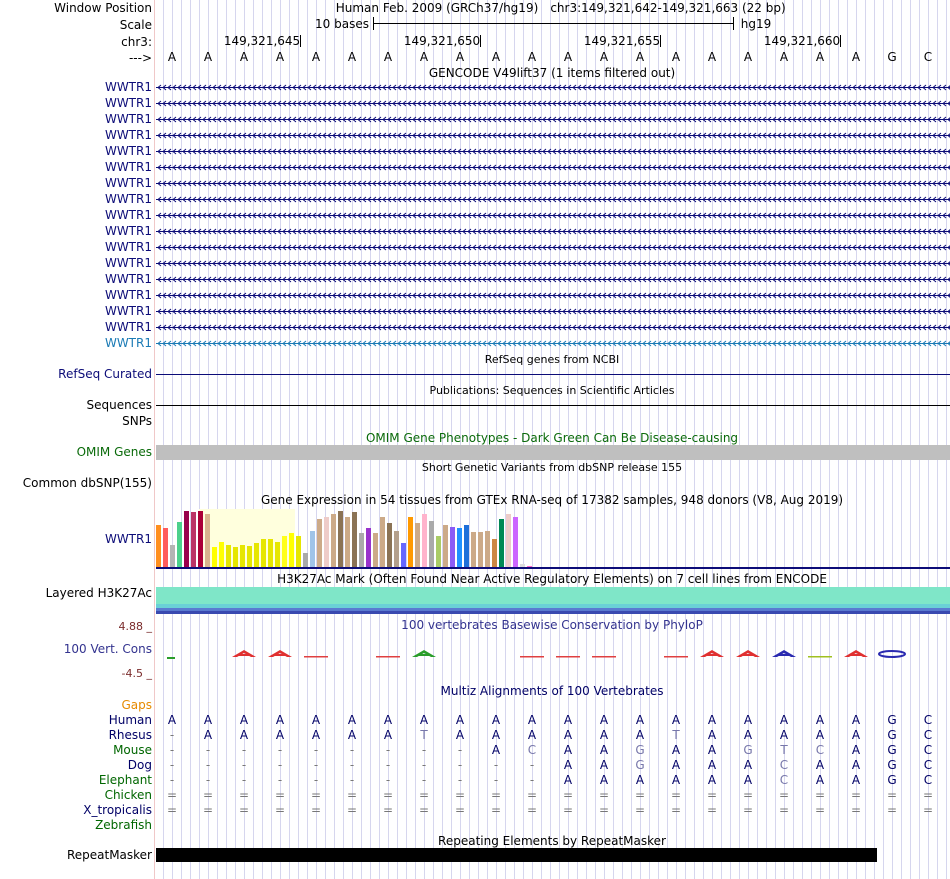 Image resolution: width=950 pixels, height=879 pixels. Describe the element at coordinates (114, 452) in the screenshot. I see `omim-genes-label: OMIM Genes` at that location.